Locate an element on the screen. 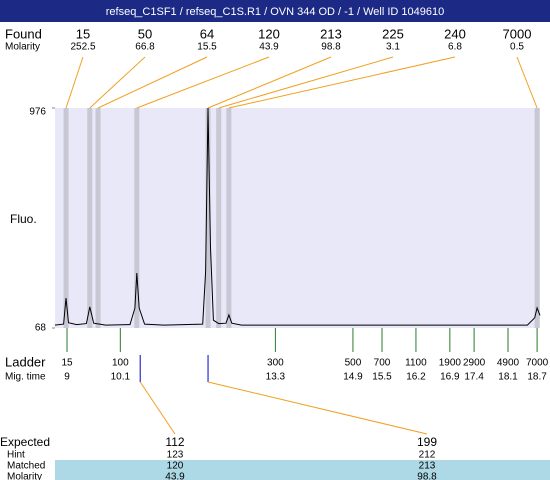 The height and width of the screenshot is (480, 550). found-size: 64 is located at coordinates (207, 33).